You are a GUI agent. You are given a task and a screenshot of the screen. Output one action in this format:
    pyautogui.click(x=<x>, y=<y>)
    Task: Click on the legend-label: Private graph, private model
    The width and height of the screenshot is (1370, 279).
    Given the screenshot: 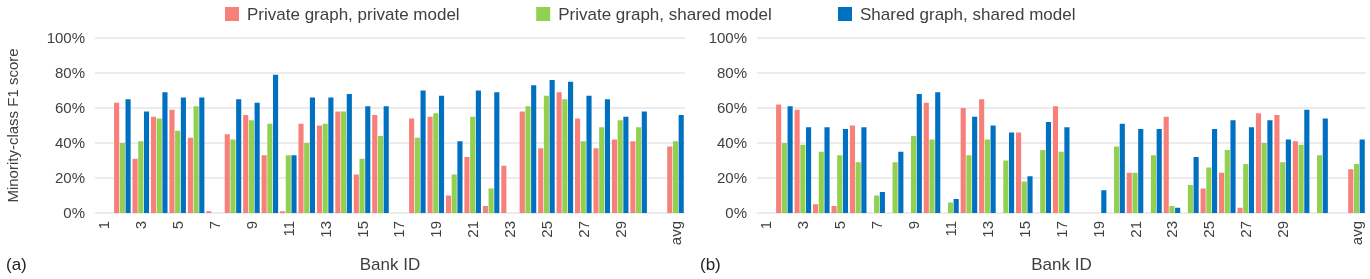 What is the action you would take?
    pyautogui.click(x=353, y=14)
    